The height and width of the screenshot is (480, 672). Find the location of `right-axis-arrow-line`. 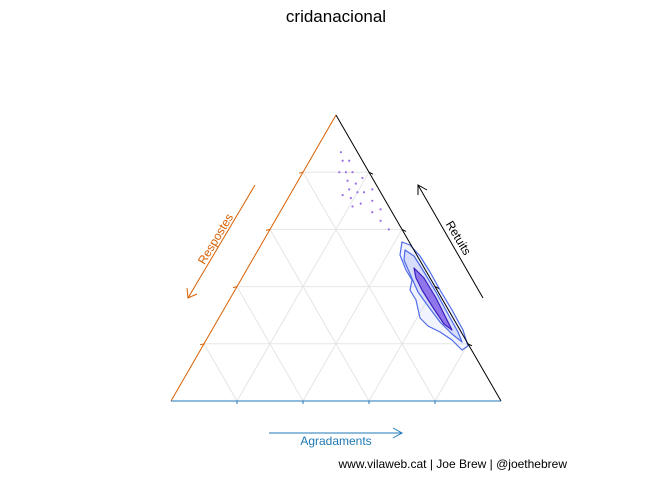

right-axis-arrow-line is located at coordinates (450, 241).